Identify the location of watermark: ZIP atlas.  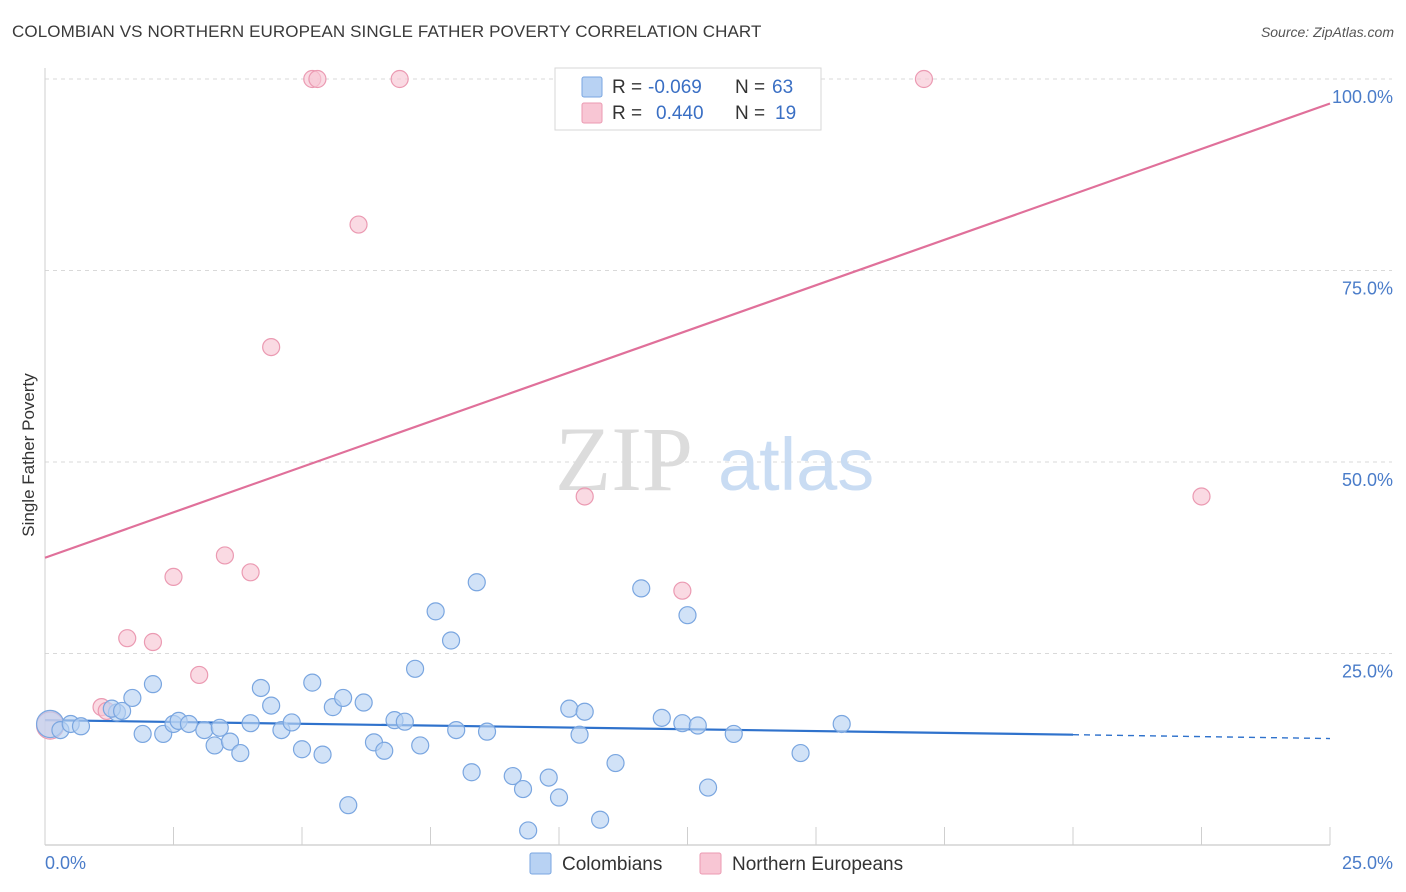
(714, 459).